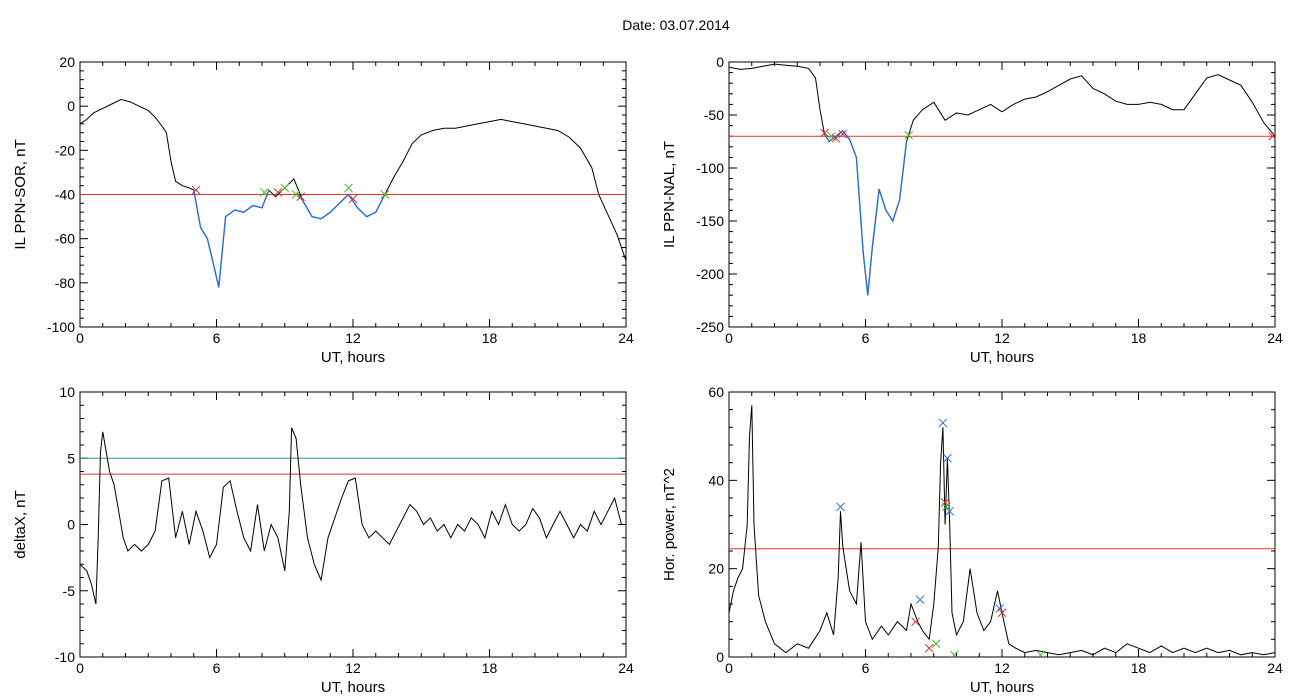 This screenshot has width=1300, height=700. What do you see at coordinates (71, 458) in the screenshot?
I see `y-tick-label: 5` at bounding box center [71, 458].